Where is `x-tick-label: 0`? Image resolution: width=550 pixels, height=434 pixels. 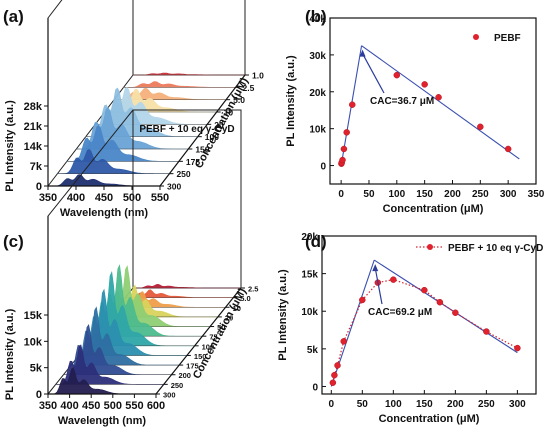 x-tick-label: 0 is located at coordinates (341, 194).